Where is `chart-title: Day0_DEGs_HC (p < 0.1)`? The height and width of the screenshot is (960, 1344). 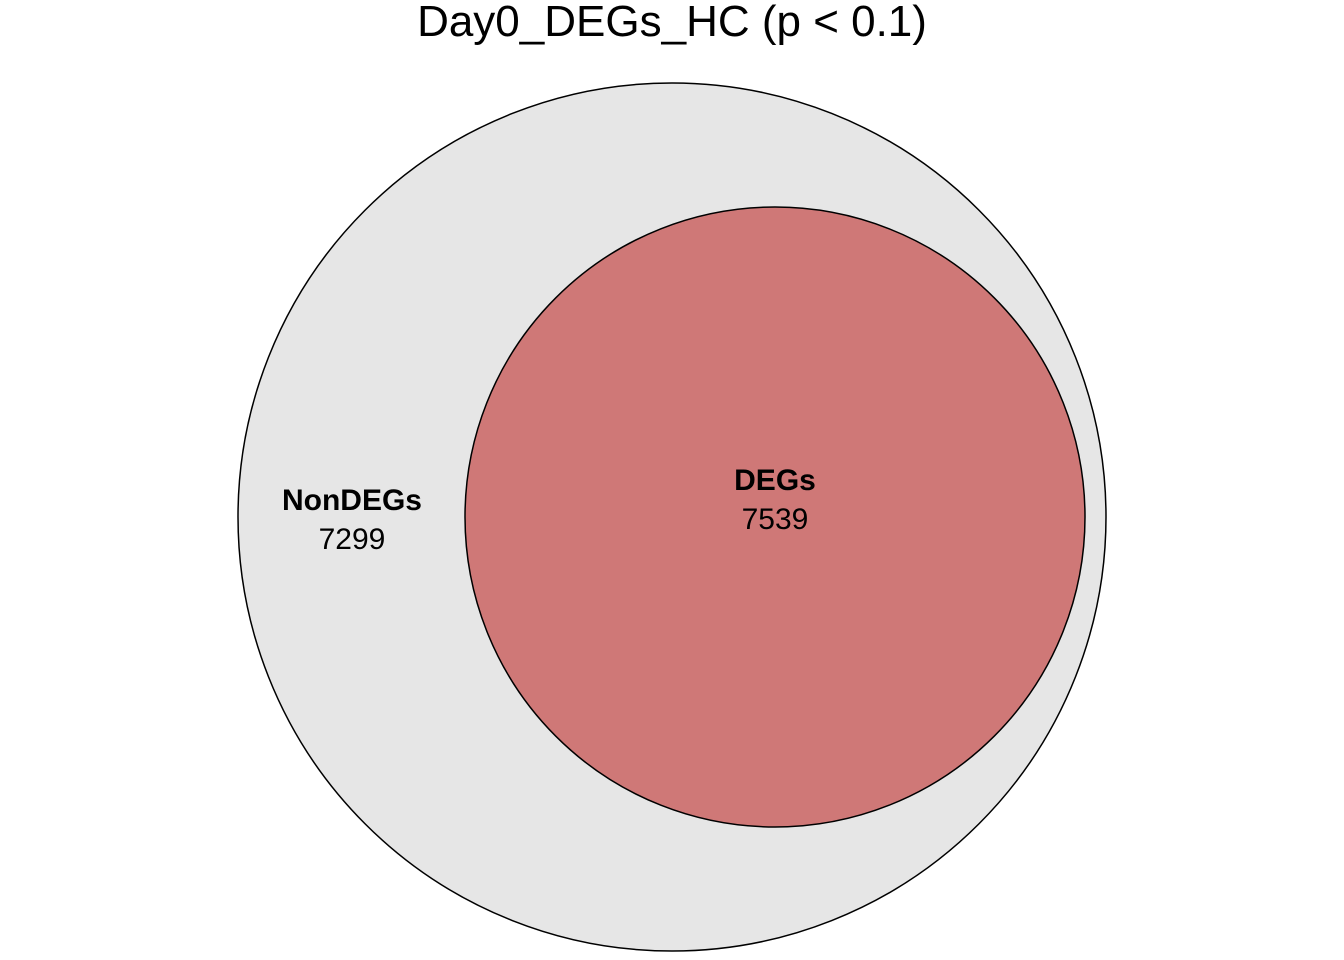
chart-title: Day0_DEGs_HC (p < 0.1) is located at coordinates (672, 23).